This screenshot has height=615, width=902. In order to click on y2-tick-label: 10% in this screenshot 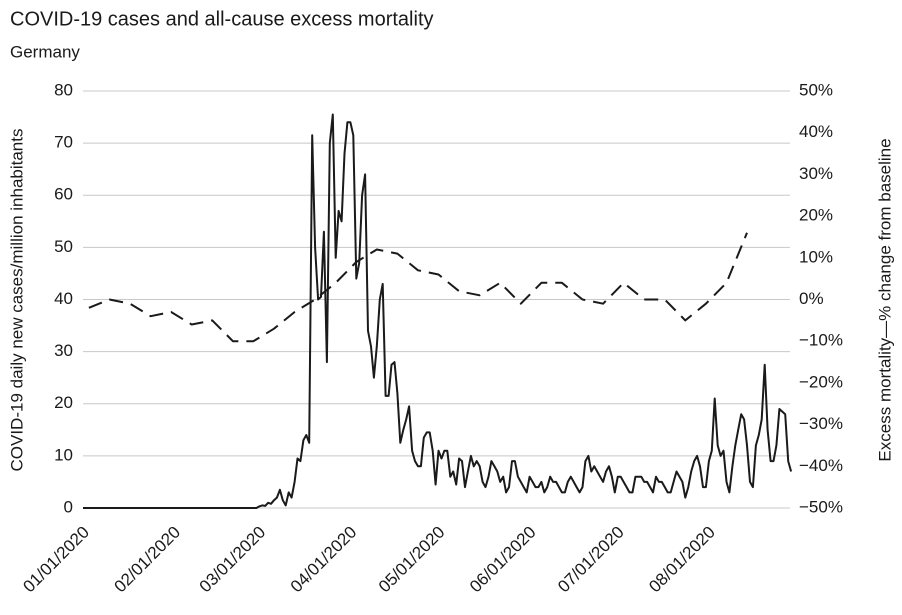, I will do `click(816, 256)`.